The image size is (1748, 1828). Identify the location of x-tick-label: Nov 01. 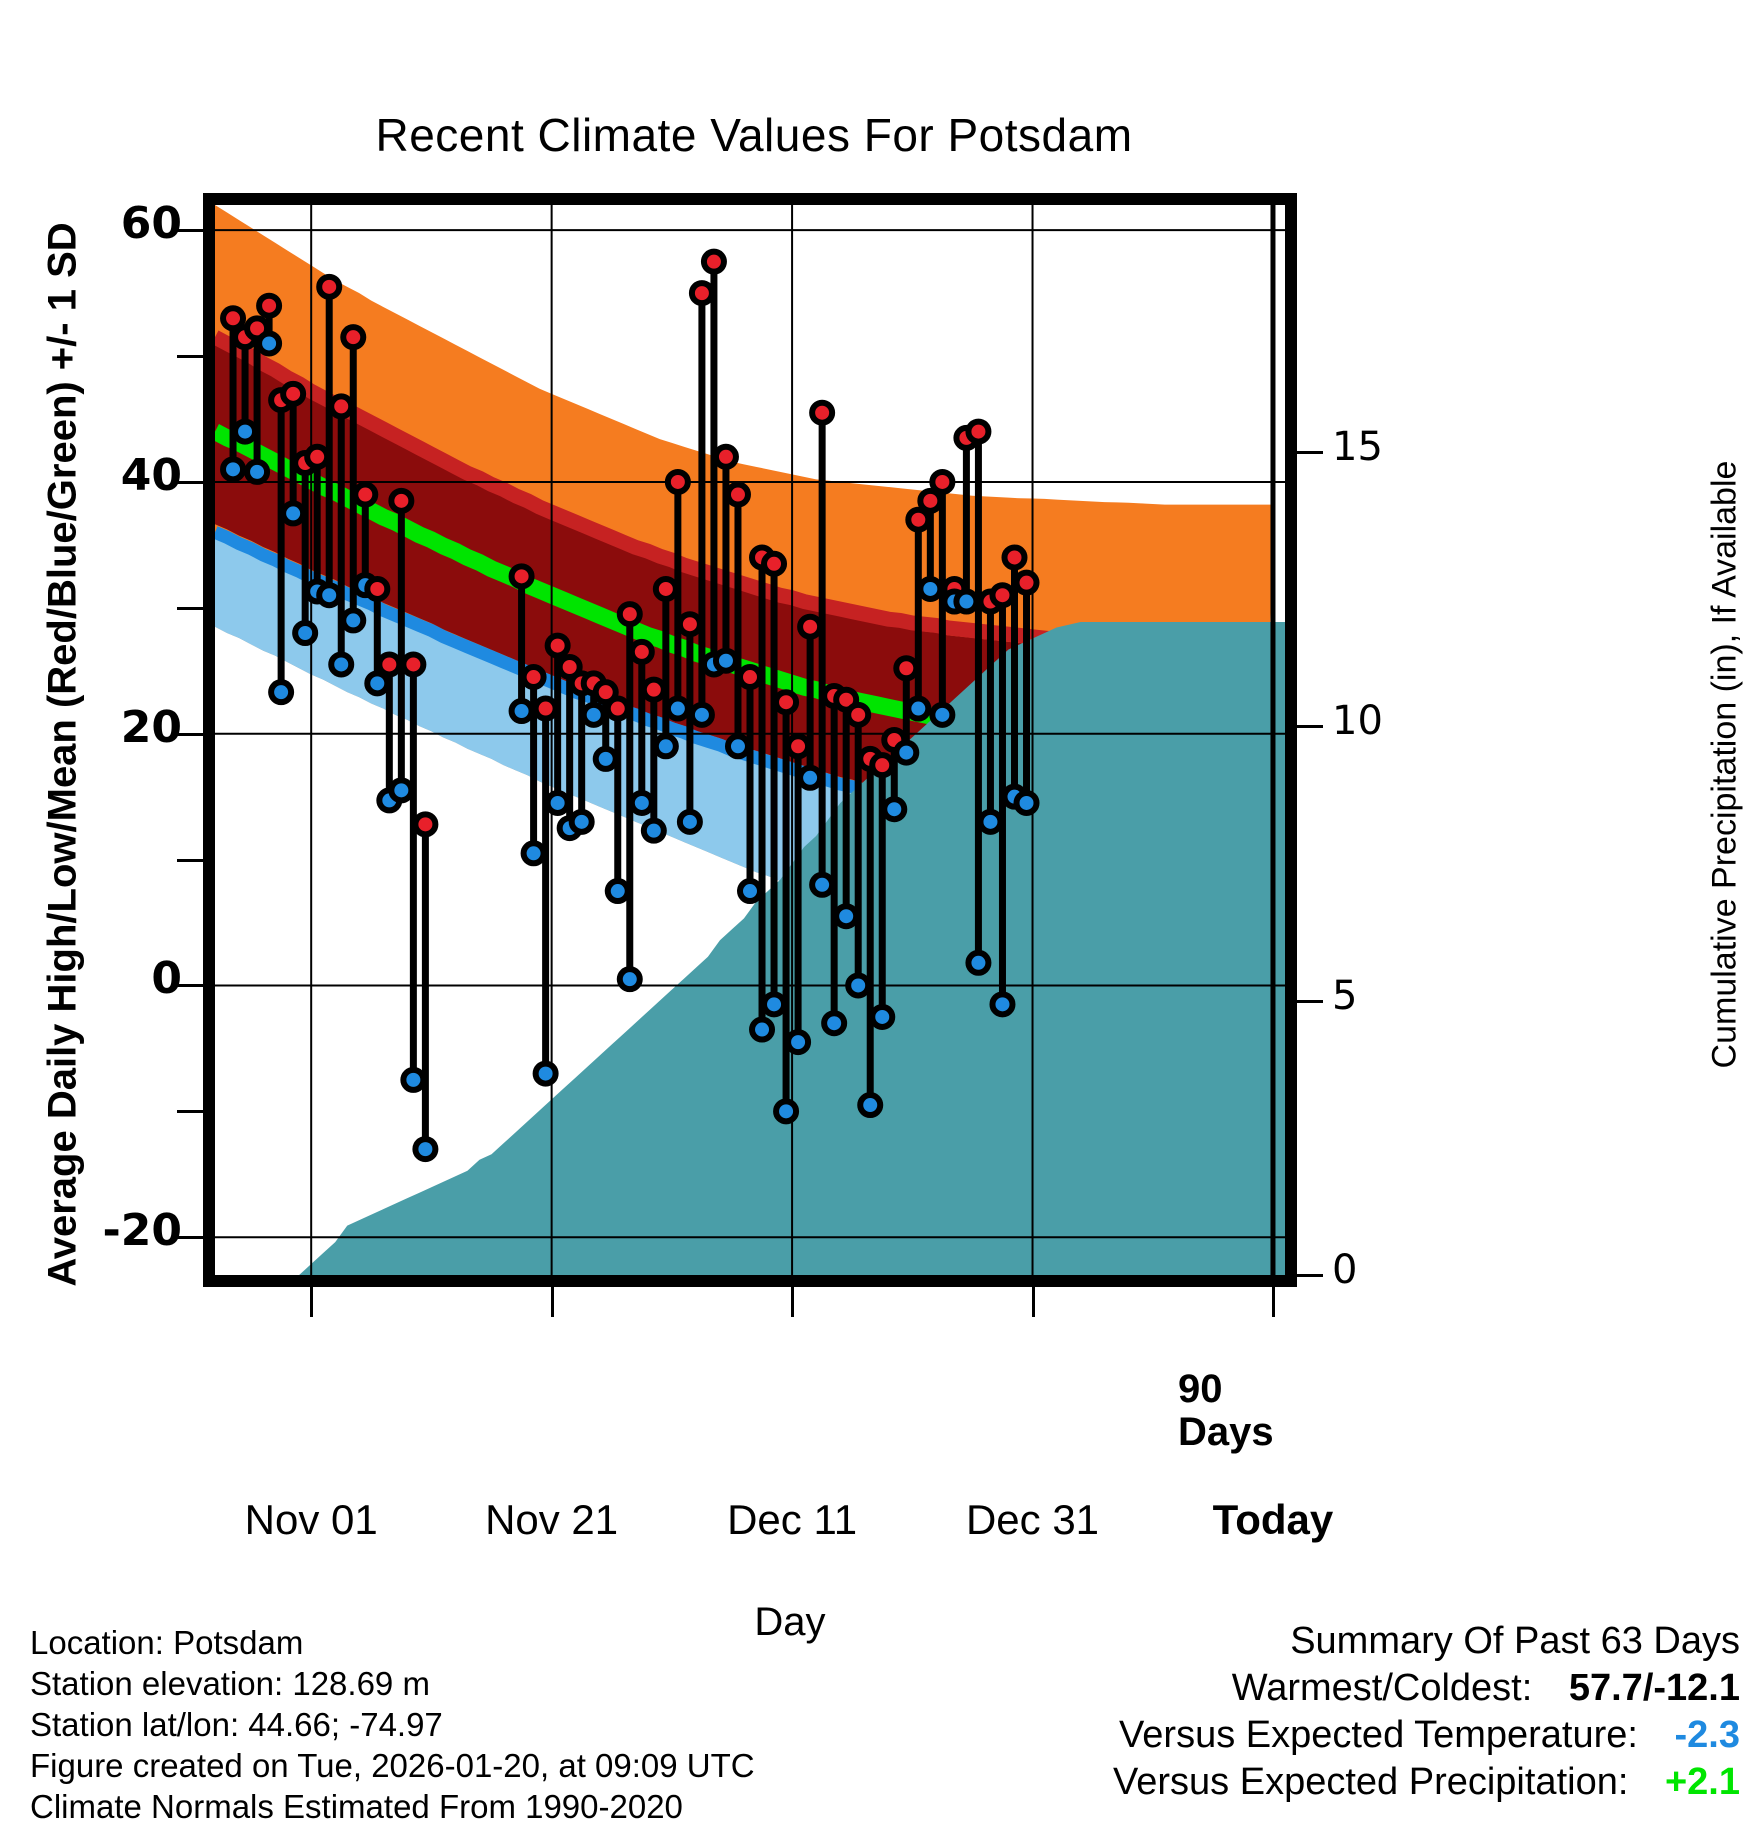
(311, 1519).